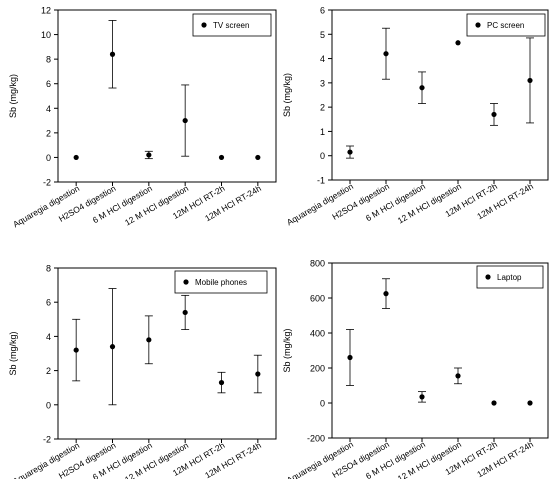  Describe the element at coordinates (321, 181) in the screenshot. I see `y-tick-label: -1` at that location.